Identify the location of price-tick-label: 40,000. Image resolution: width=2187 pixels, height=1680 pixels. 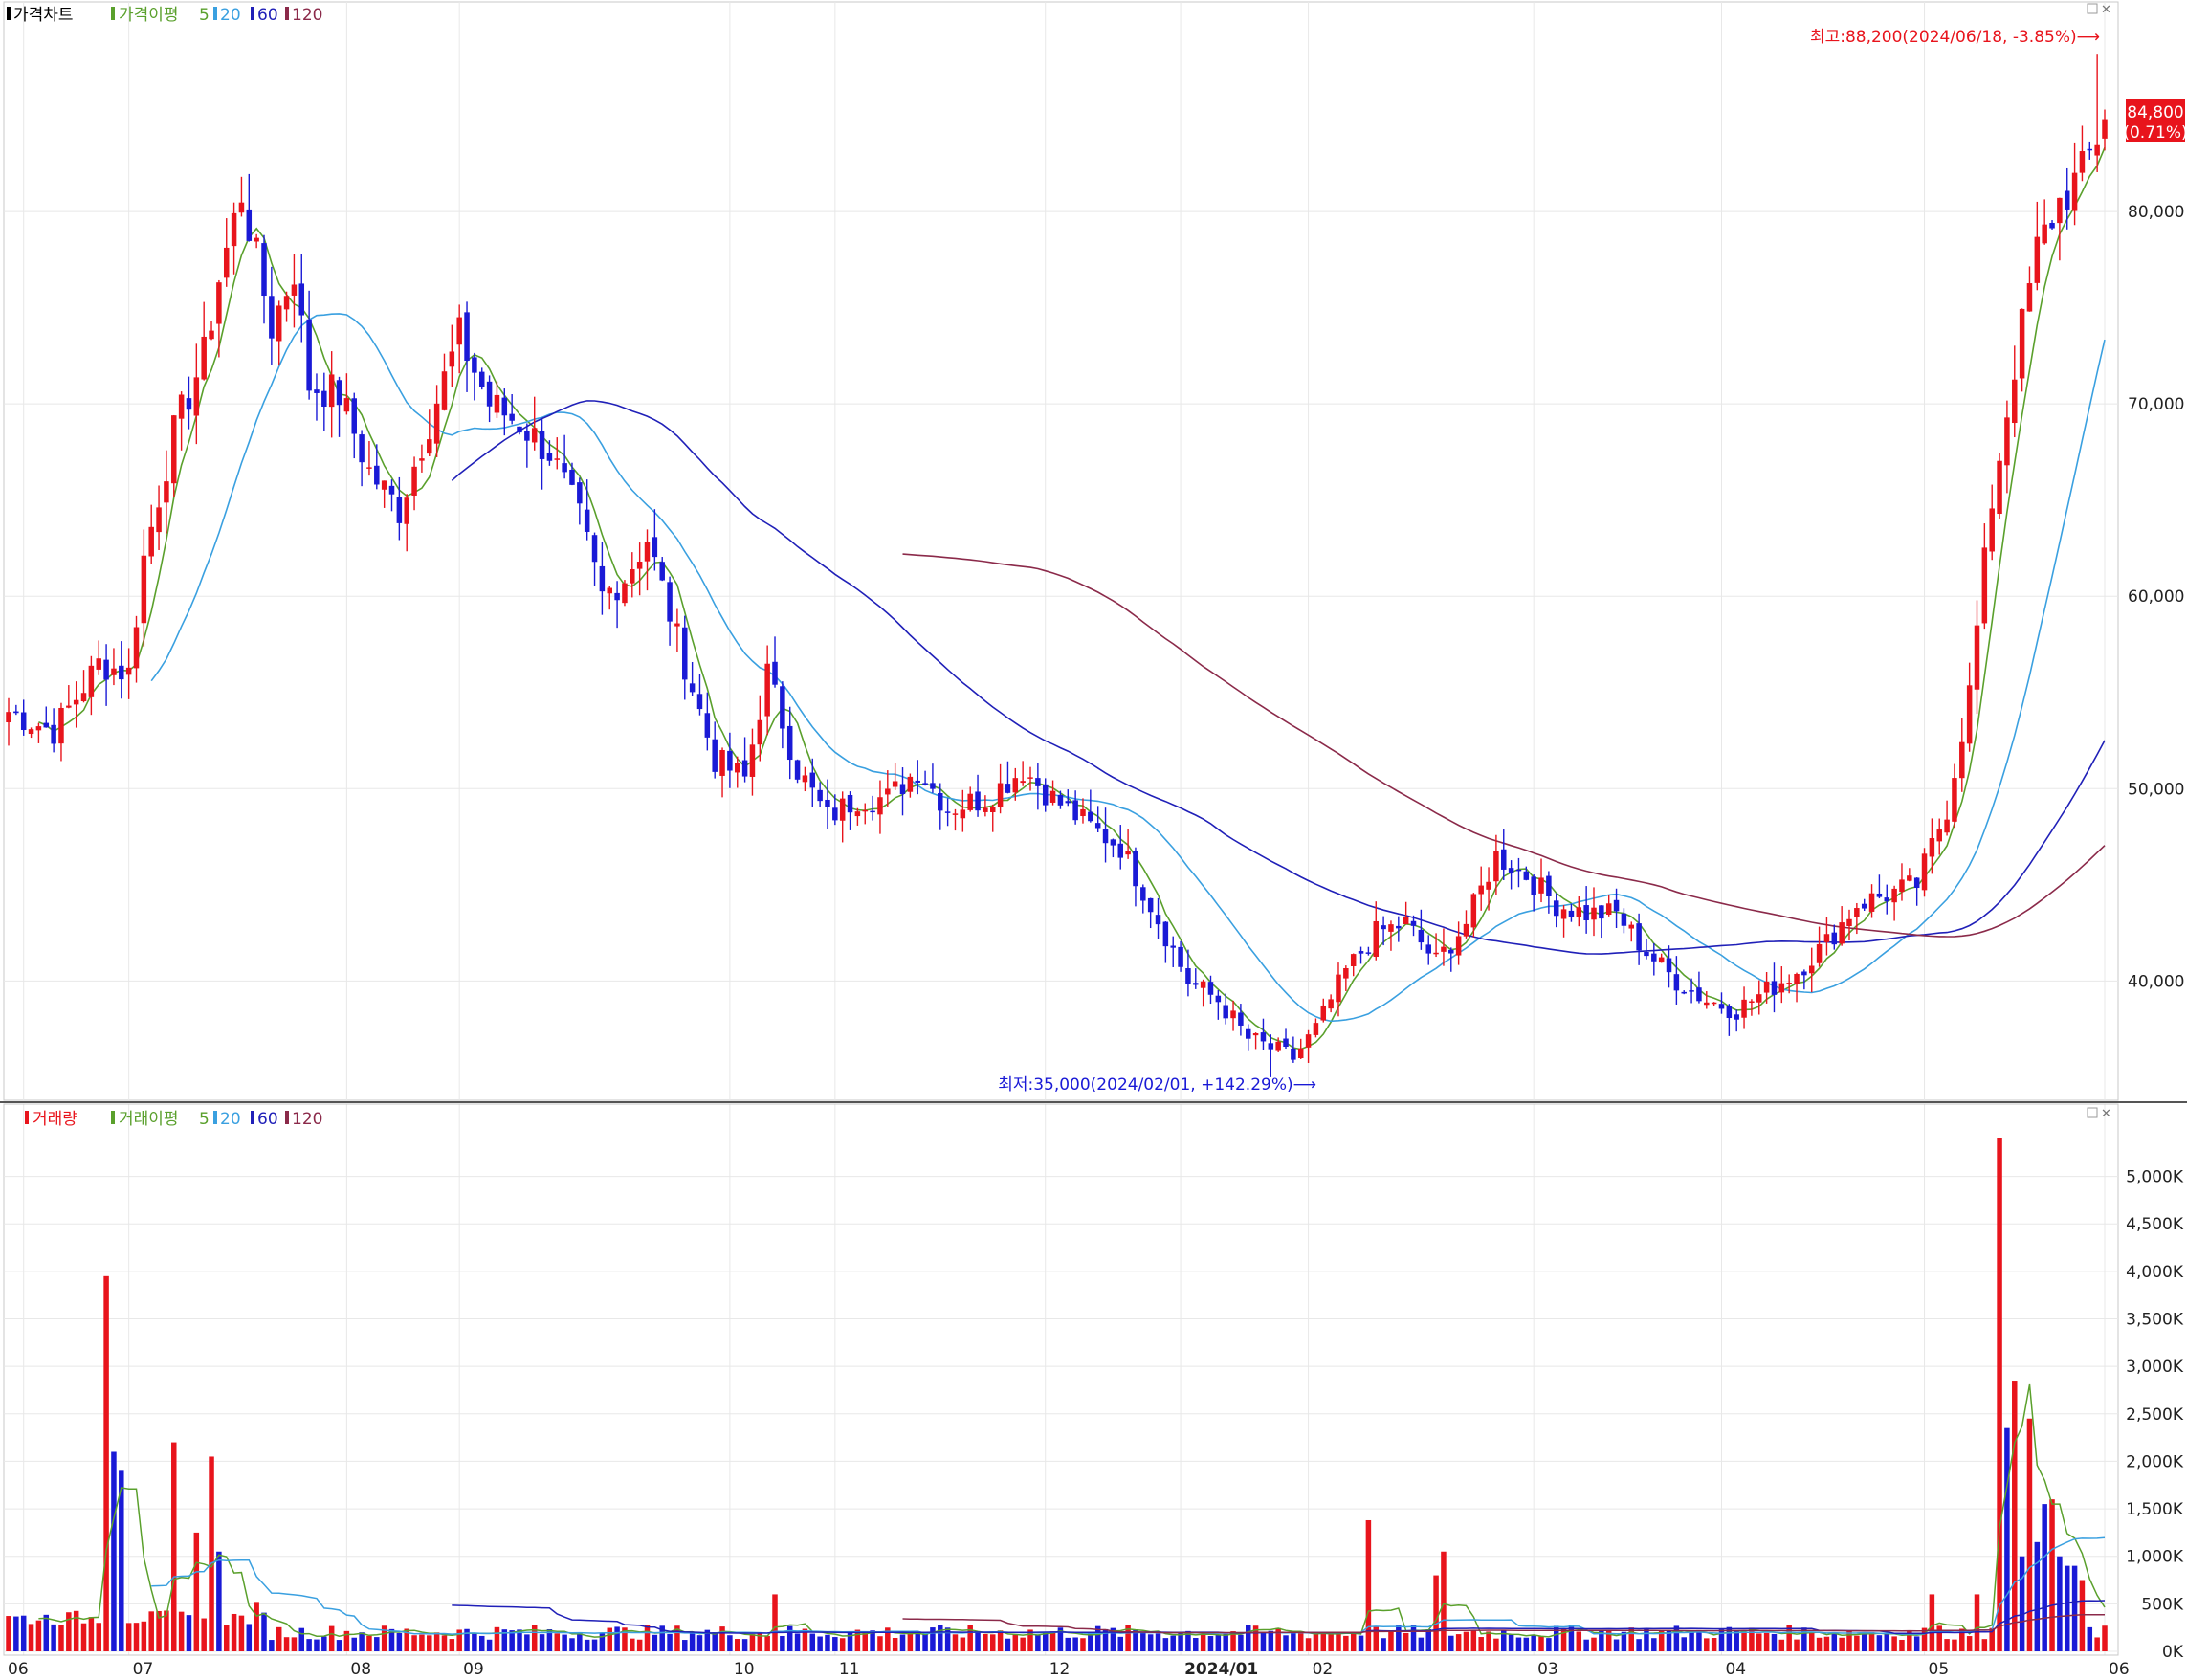
(2156, 982).